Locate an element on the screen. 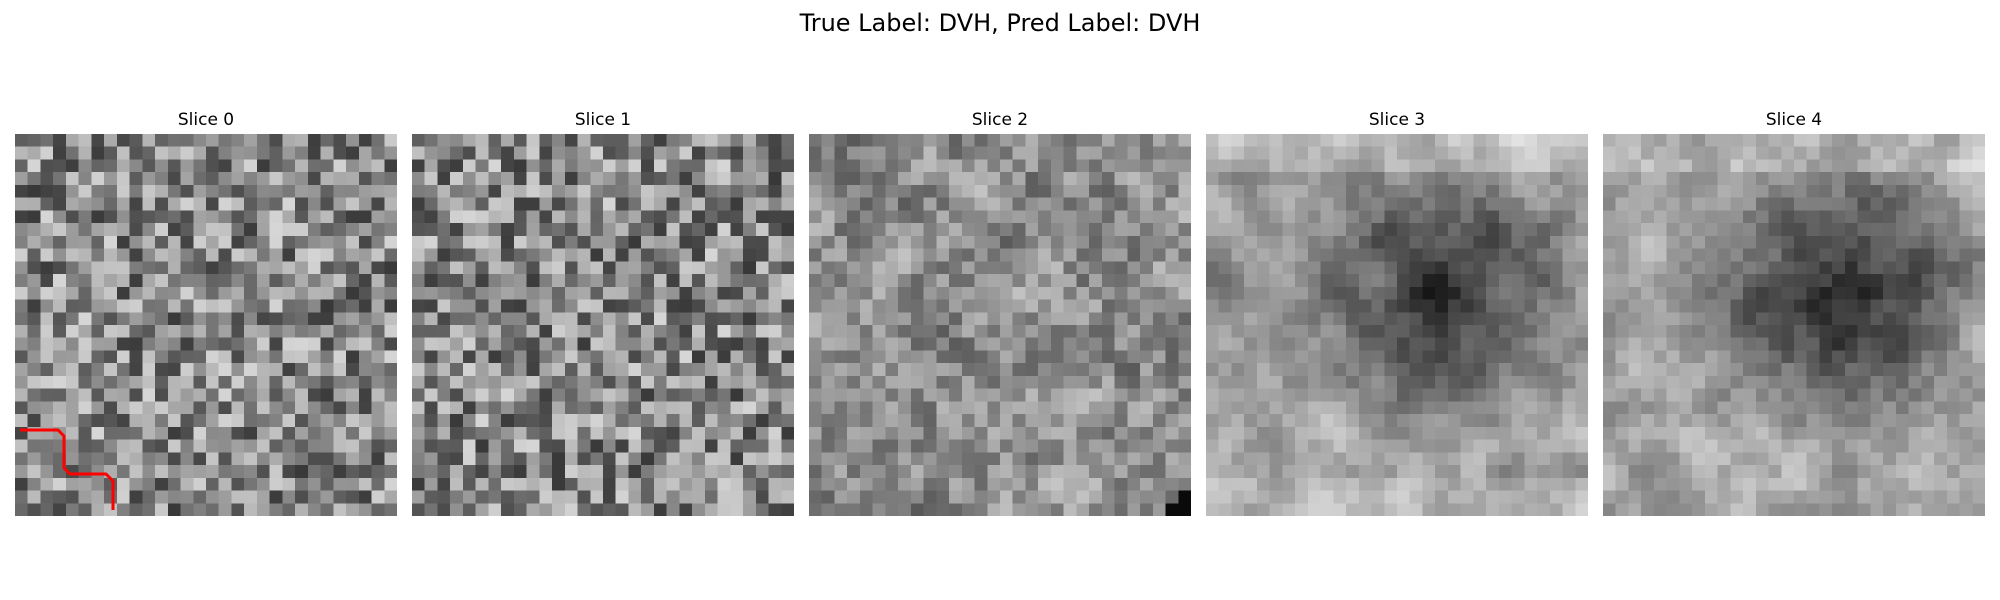 The width and height of the screenshot is (2000, 600). slice-title-0: Slice 0 is located at coordinates (206, 120).